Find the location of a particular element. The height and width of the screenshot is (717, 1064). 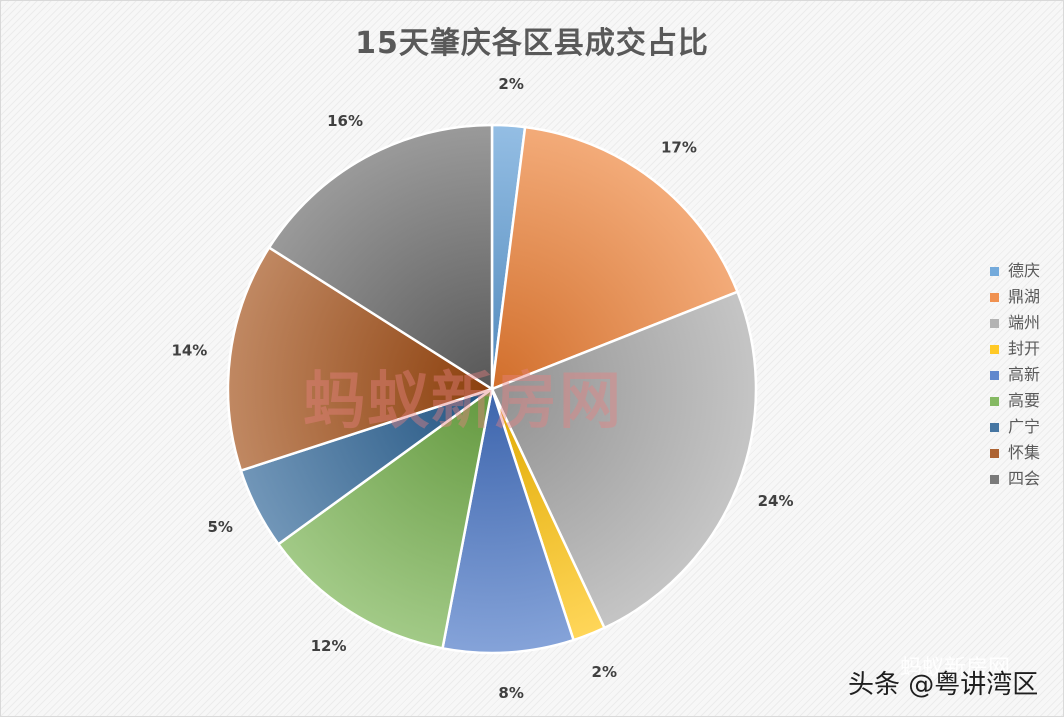

chart-legend: 德庆鼎湖端州封开高新高要广宁怀集四会 is located at coordinates (1015, 375).